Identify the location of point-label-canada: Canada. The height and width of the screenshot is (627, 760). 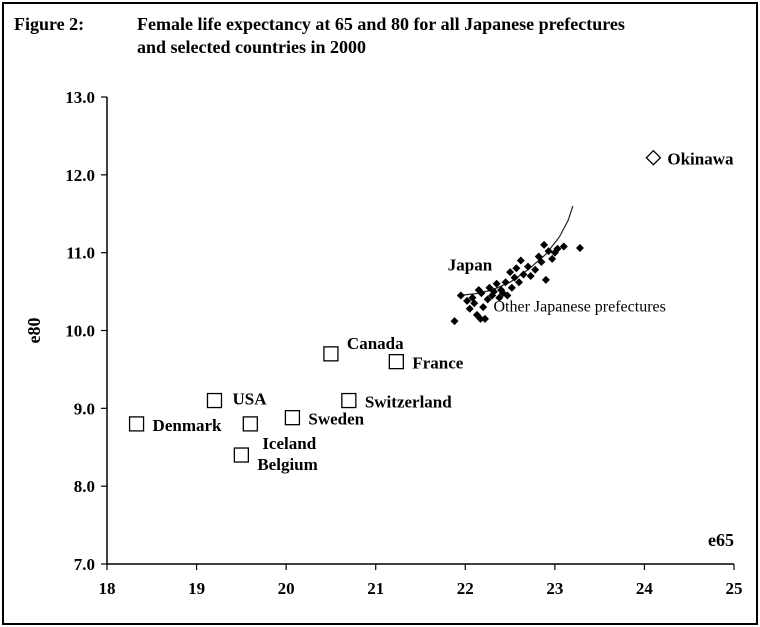
(375, 343).